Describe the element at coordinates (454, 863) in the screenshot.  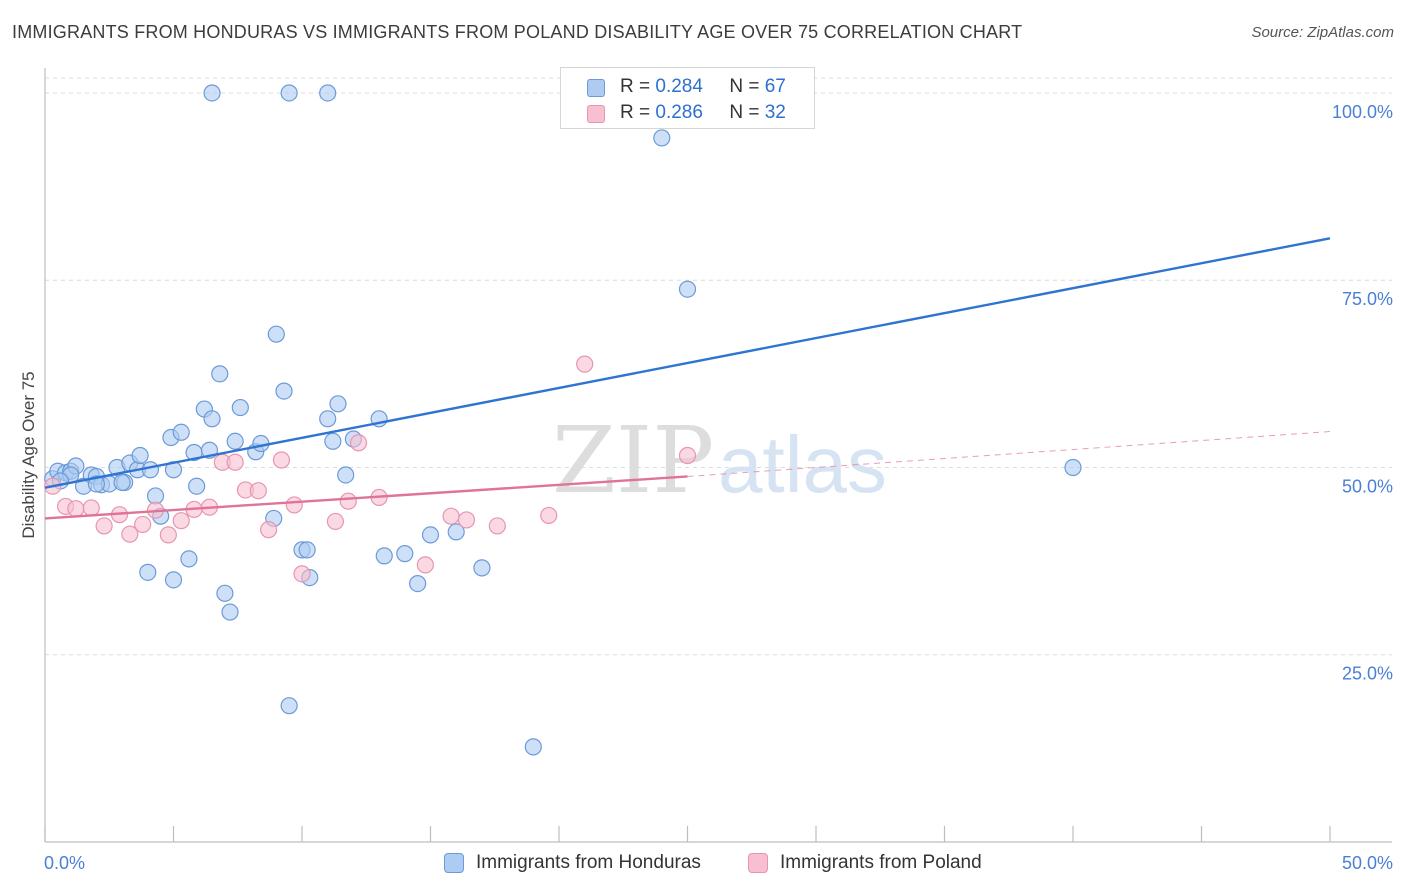
I see `honduras-legend-swatch` at that location.